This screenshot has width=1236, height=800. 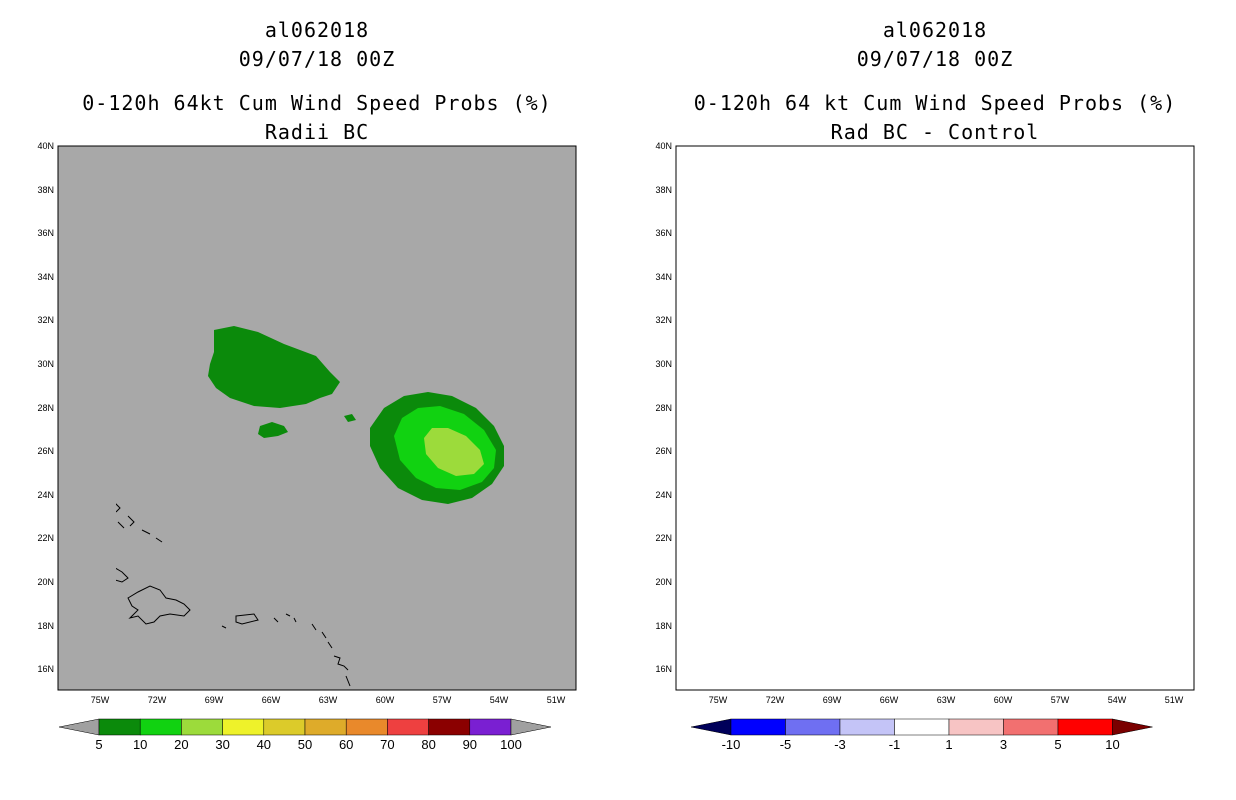 What do you see at coordinates (45, 408) in the screenshot?
I see `left-lat-label: 28N` at bounding box center [45, 408].